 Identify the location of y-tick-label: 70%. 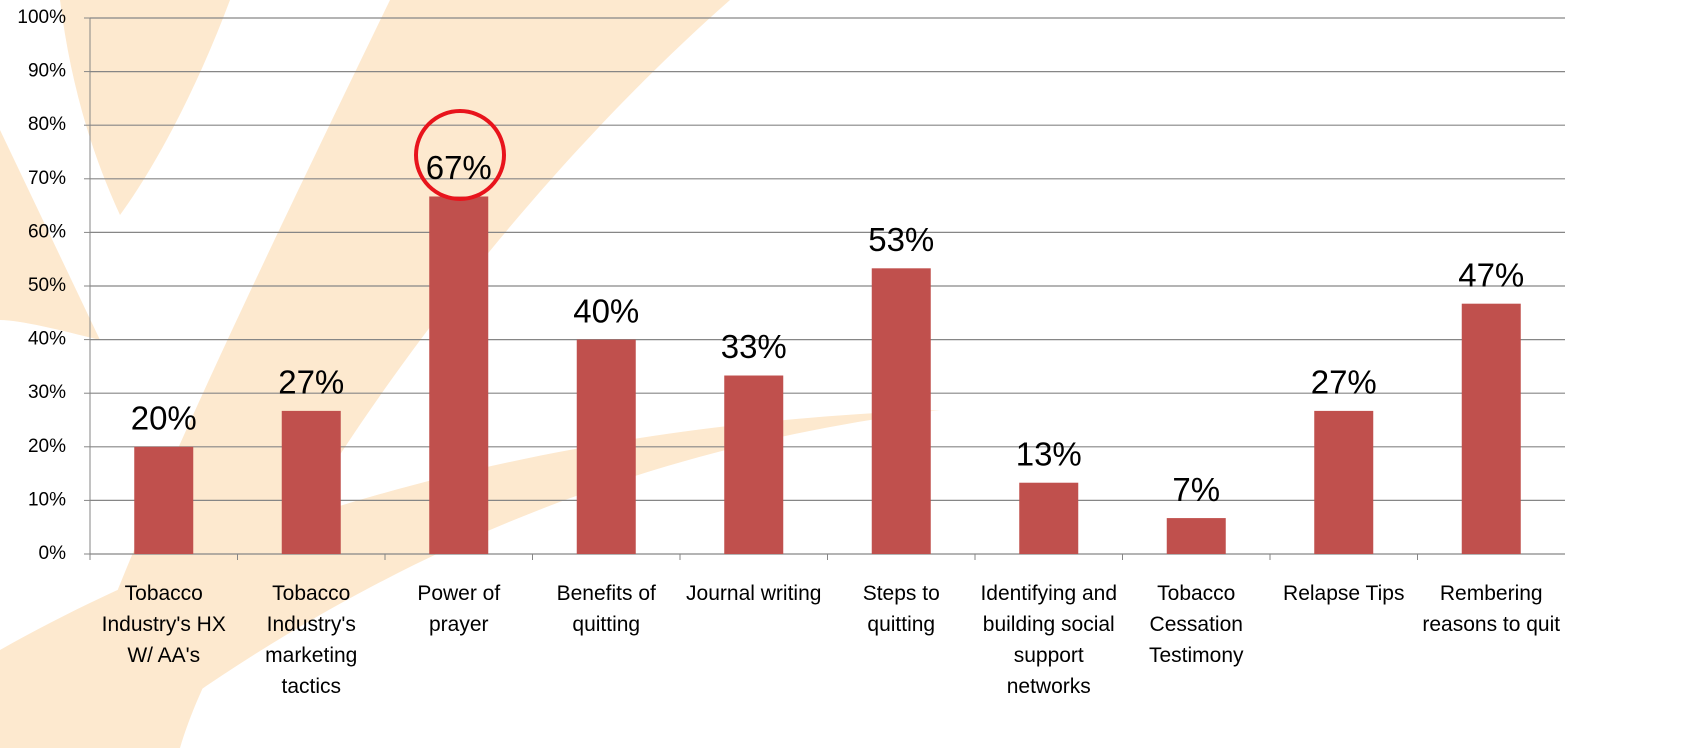
(47, 178).